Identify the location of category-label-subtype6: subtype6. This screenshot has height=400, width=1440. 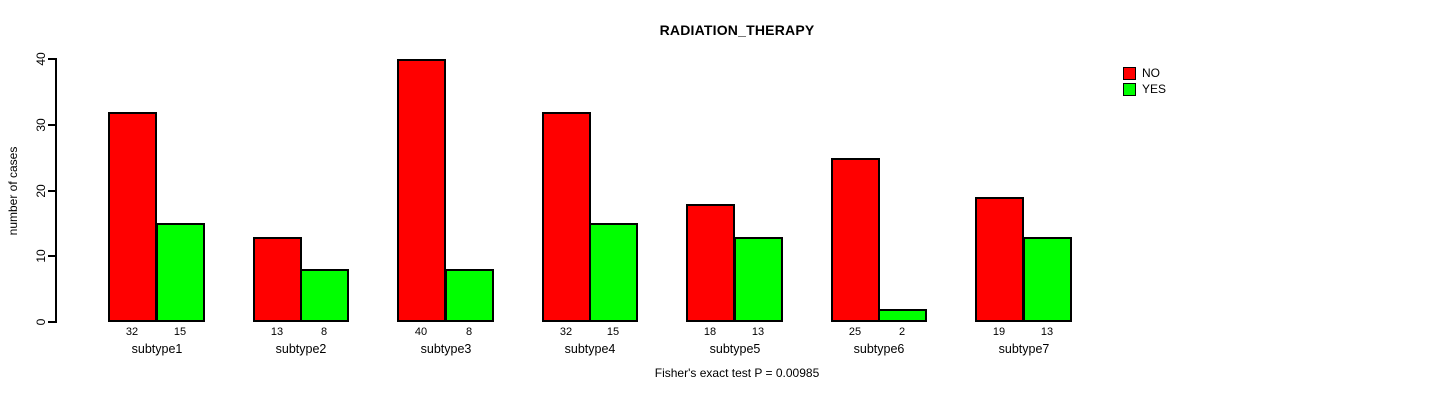
(879, 349).